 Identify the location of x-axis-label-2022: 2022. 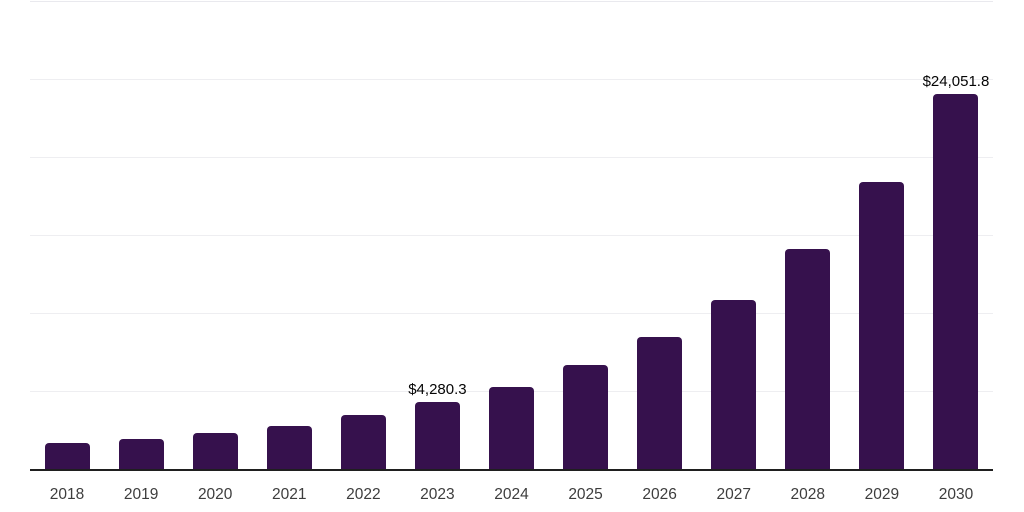
(363, 494).